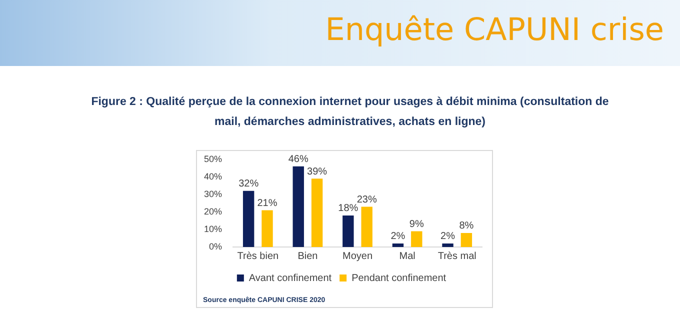 This screenshot has height=330, width=680. I want to click on legend-label: Avant confinement, so click(290, 278).